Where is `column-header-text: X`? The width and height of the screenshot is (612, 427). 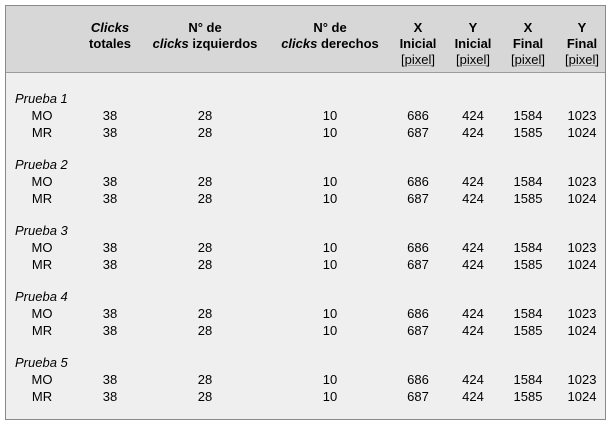
column-header-text: X is located at coordinates (528, 27).